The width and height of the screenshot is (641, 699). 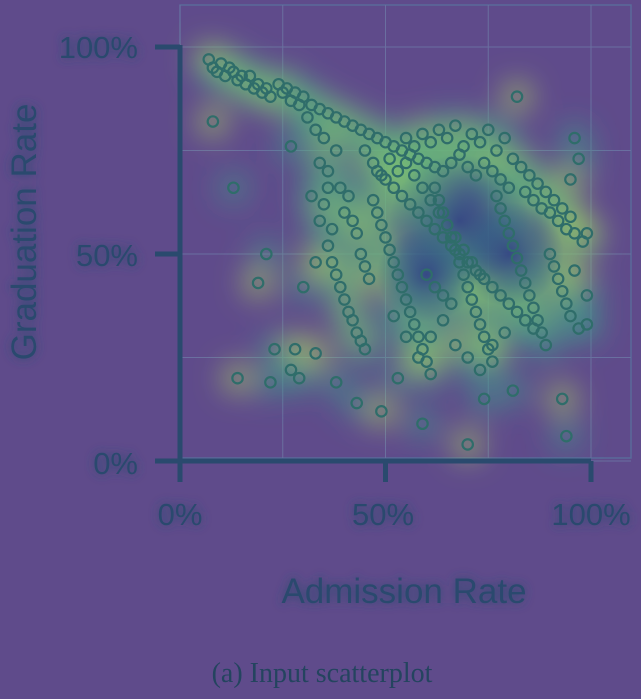 What do you see at coordinates (107, 255) in the screenshot?
I see `y-tick-label-50: 50%` at bounding box center [107, 255].